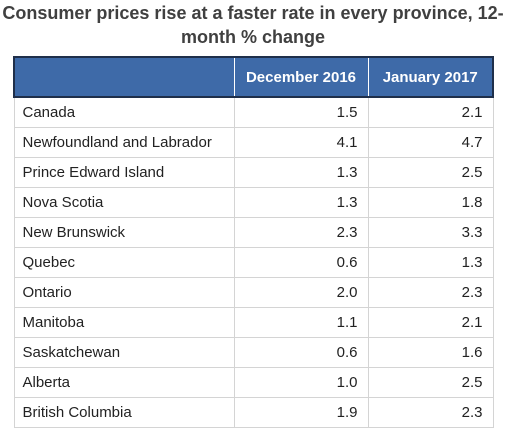 Image resolution: width=506 pixels, height=436 pixels. What do you see at coordinates (301, 412) in the screenshot?
I see `december-2016-cell: 1.9` at bounding box center [301, 412].